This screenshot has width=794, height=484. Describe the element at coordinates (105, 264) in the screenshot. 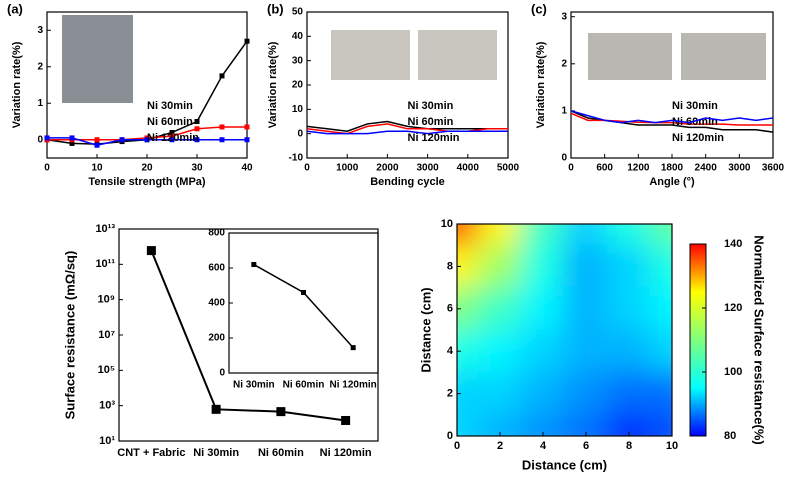

I see `y-tick-label: 10¹¹` at that location.